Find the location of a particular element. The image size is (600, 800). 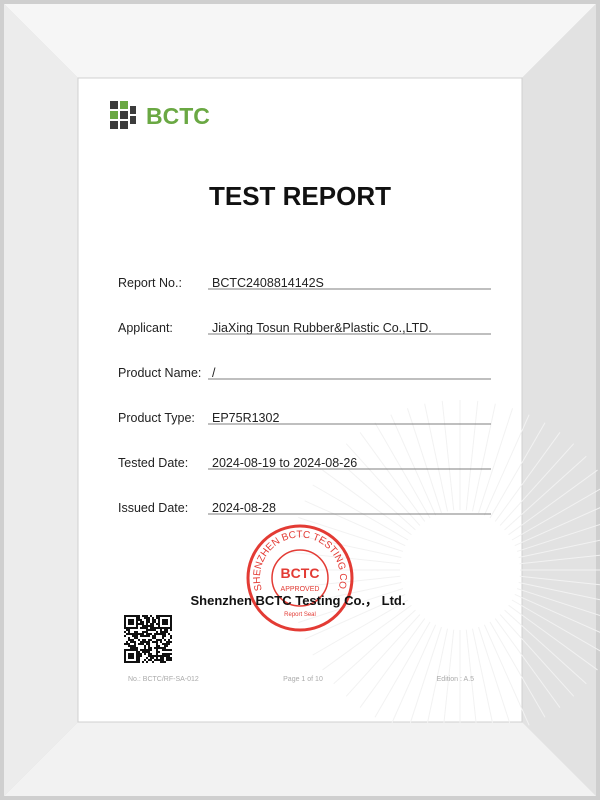

footer-page: Page 1 of 10 is located at coordinates (303, 679).